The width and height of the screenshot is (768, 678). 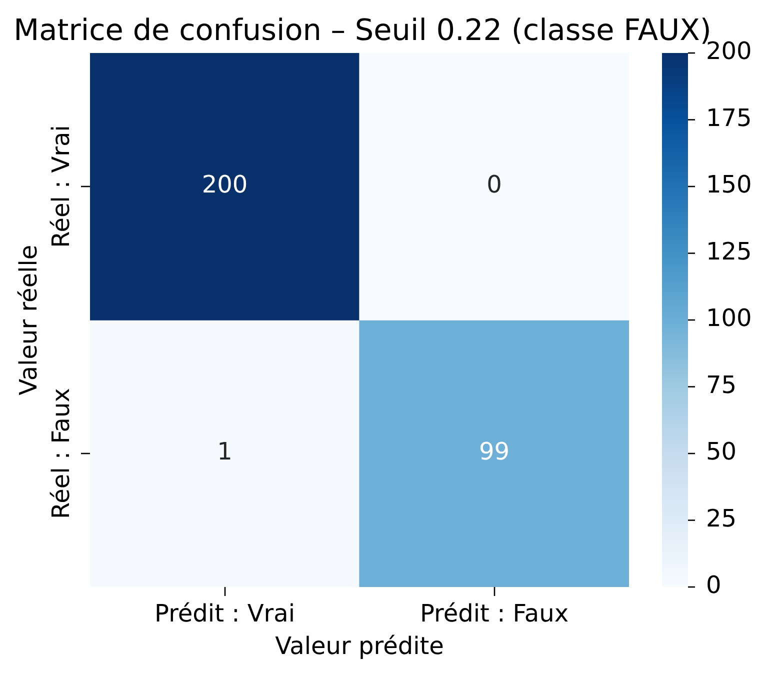 I want to click on x-tick-label: Prédit : Vrai, so click(x=224, y=614).